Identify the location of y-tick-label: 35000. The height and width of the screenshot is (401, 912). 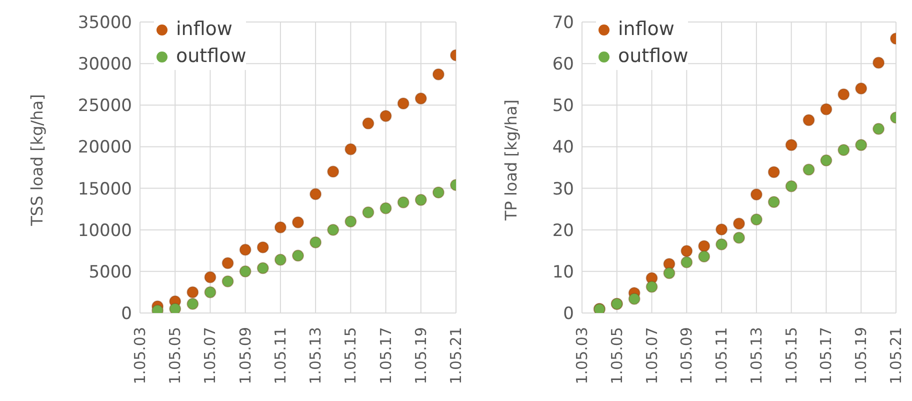
(105, 23).